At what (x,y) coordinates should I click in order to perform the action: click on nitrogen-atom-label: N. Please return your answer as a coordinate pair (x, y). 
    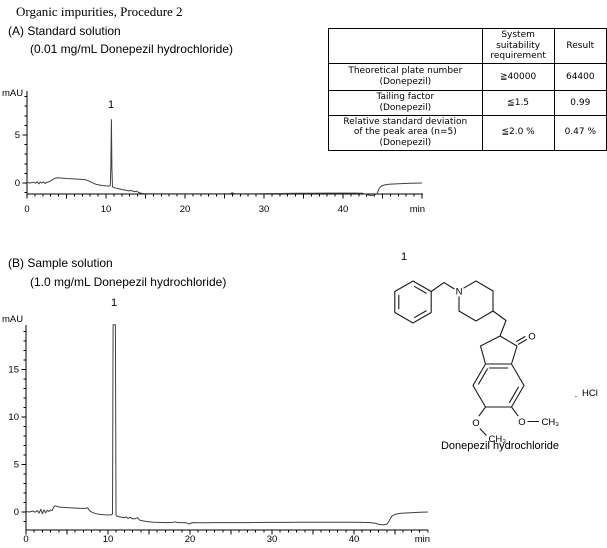
    Looking at the image, I should click on (459, 292).